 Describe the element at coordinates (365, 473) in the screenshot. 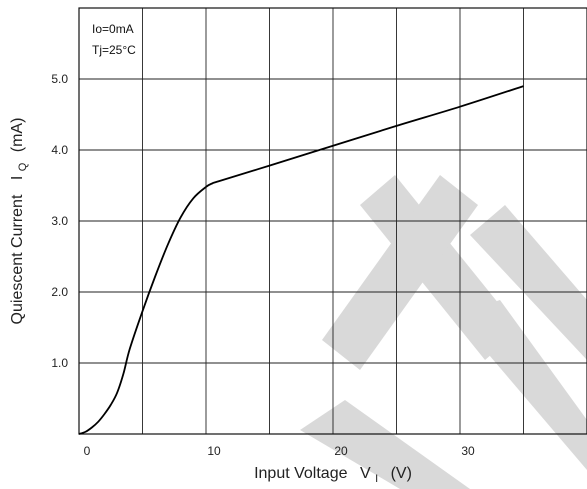

I see `x-axis-symbol: V` at that location.